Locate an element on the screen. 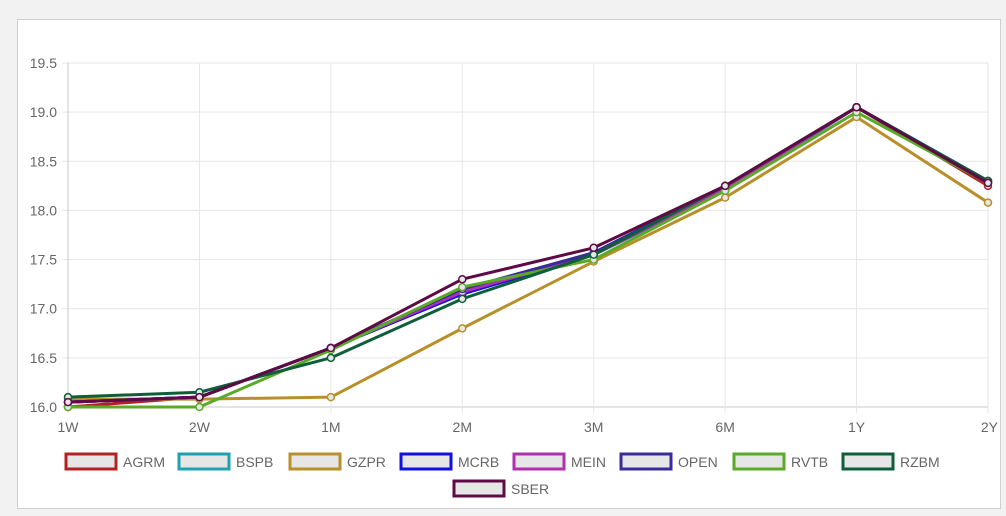 Image resolution: width=1006 pixels, height=516 pixels. legend-swatch-agrm is located at coordinates (91, 461).